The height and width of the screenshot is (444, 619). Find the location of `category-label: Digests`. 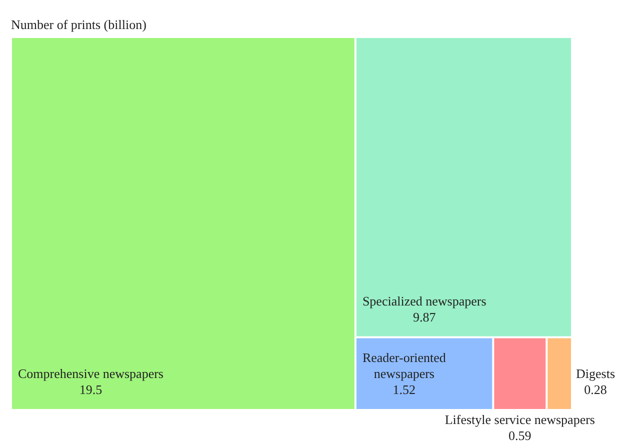

category-label: Digests is located at coordinates (595, 373).